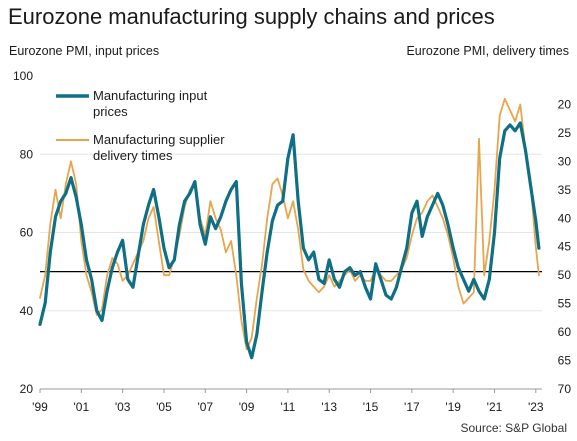 The height and width of the screenshot is (441, 577). Describe the element at coordinates (565, 275) in the screenshot. I see `right-tick-label: 50` at that location.